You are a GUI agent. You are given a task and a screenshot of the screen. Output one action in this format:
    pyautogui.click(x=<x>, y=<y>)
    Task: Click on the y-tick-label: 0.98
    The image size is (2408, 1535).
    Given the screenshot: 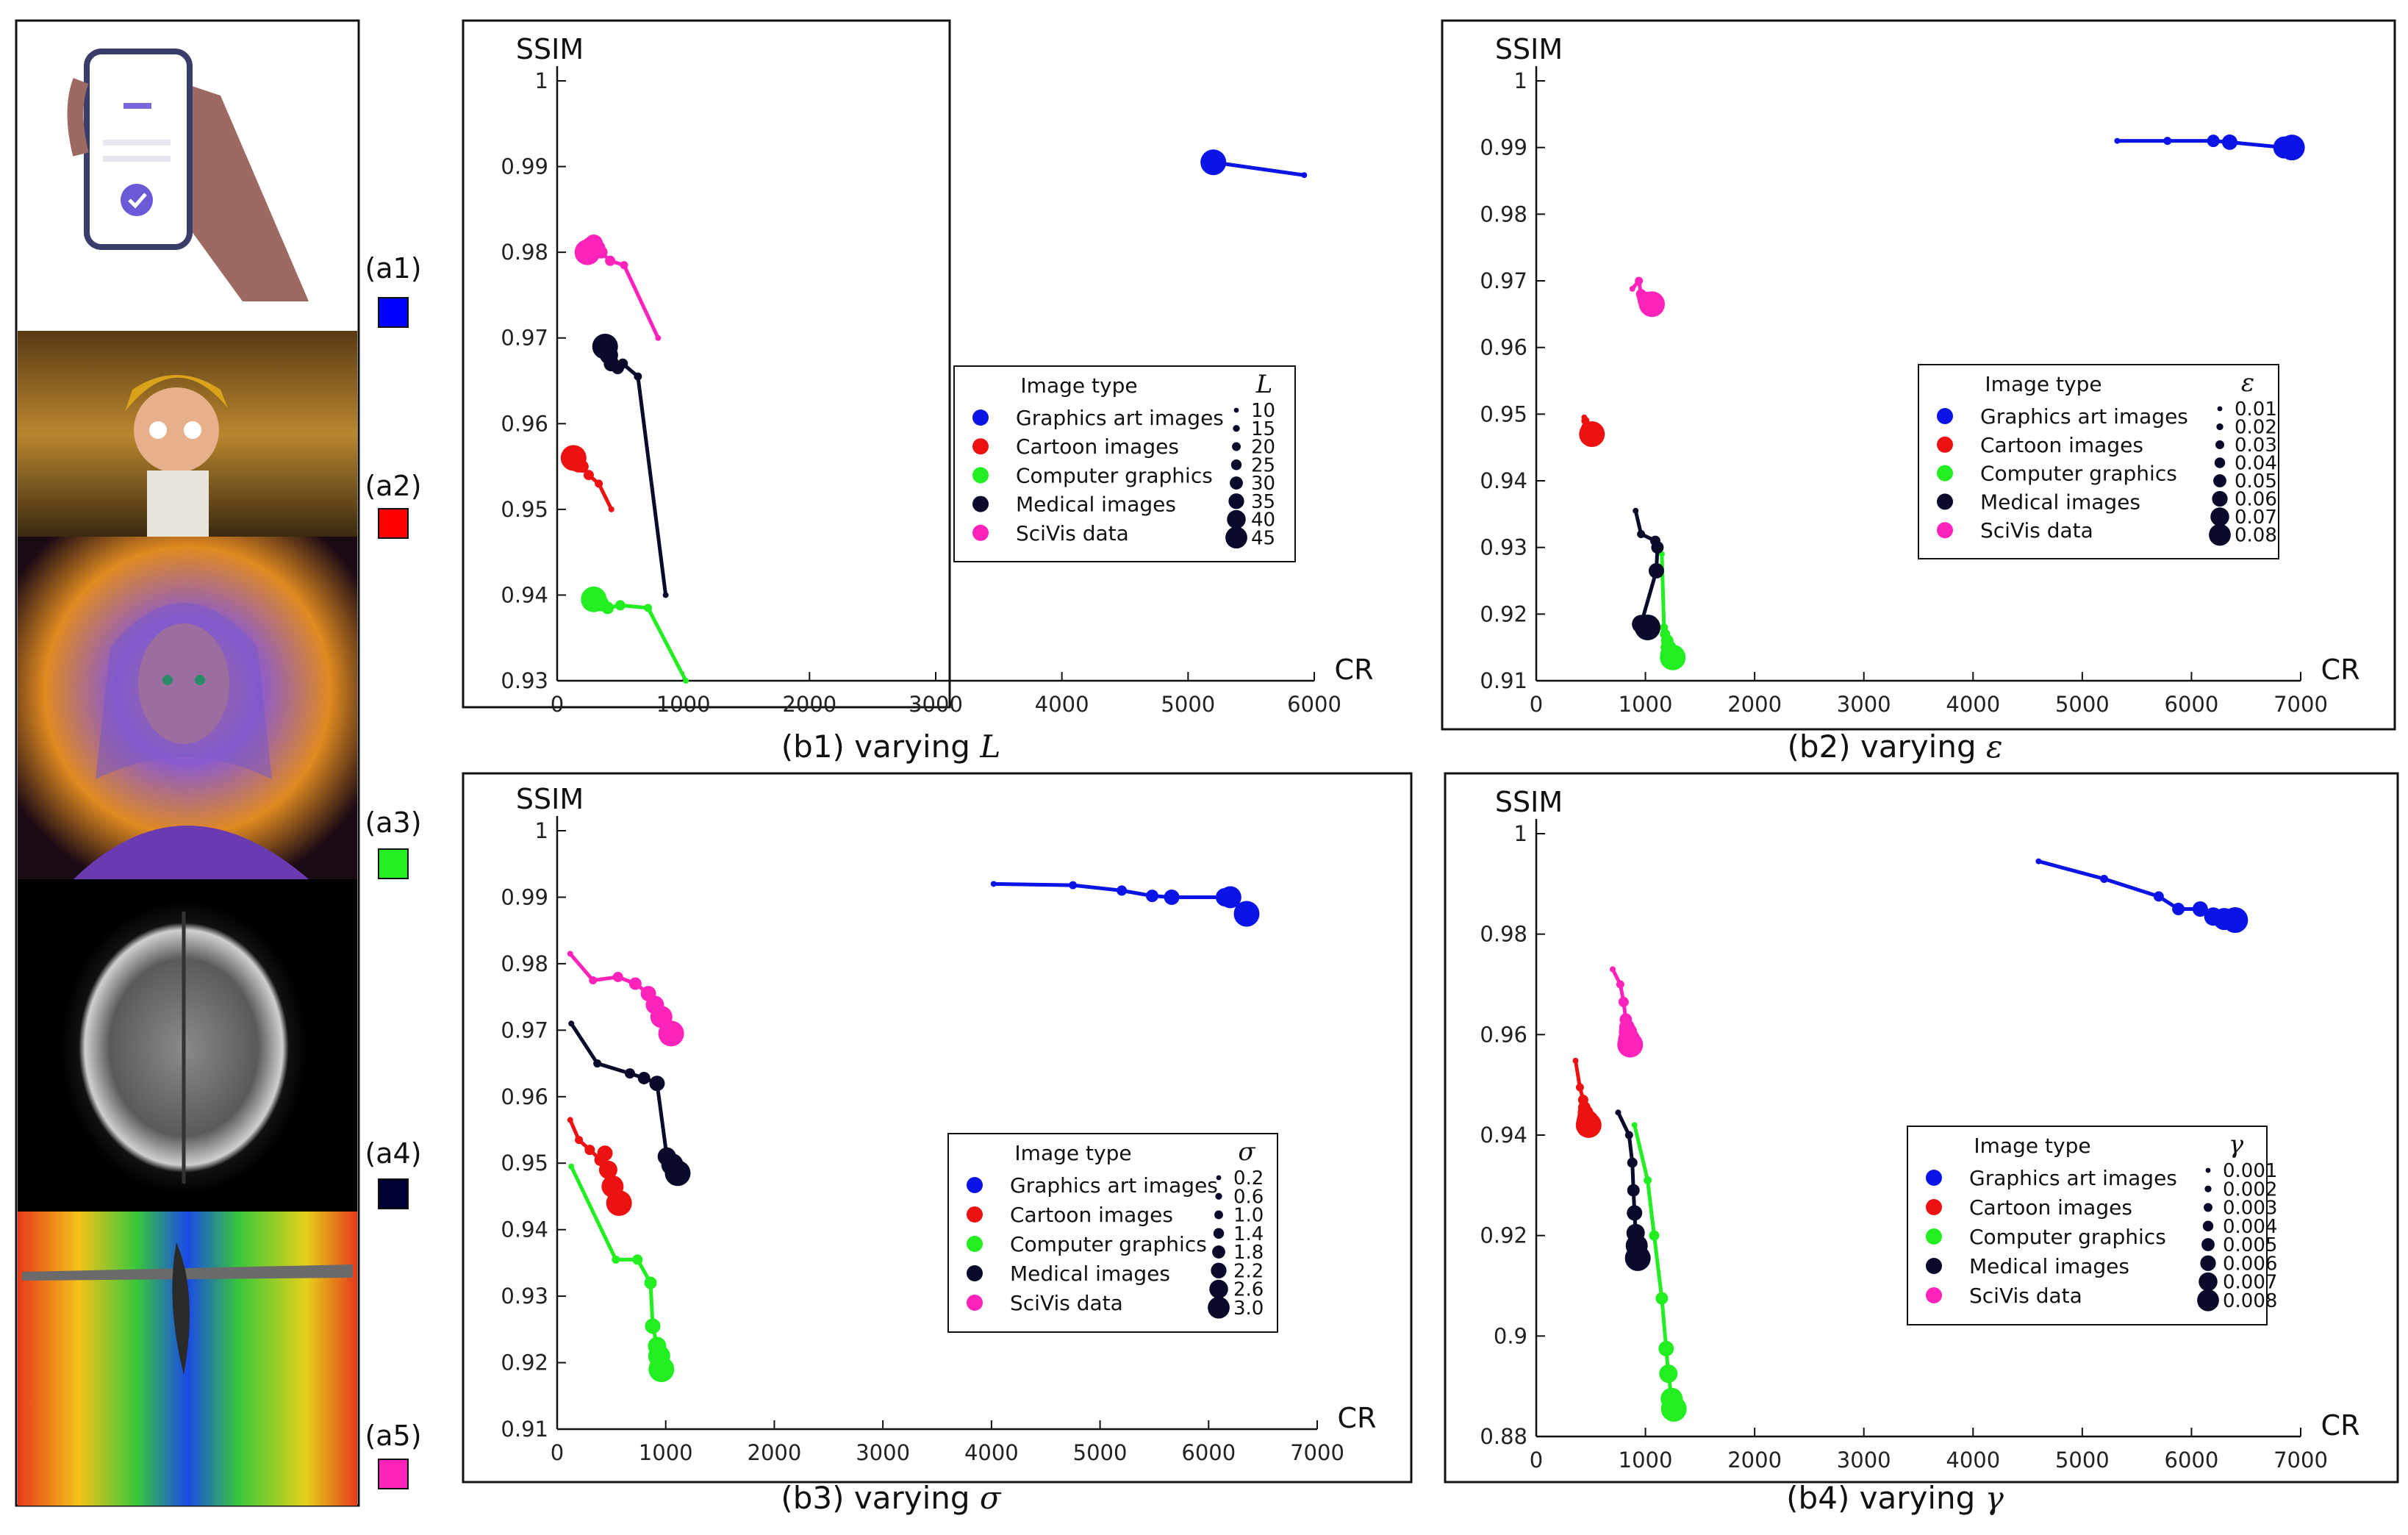 What is the action you would take?
    pyautogui.click(x=525, y=964)
    